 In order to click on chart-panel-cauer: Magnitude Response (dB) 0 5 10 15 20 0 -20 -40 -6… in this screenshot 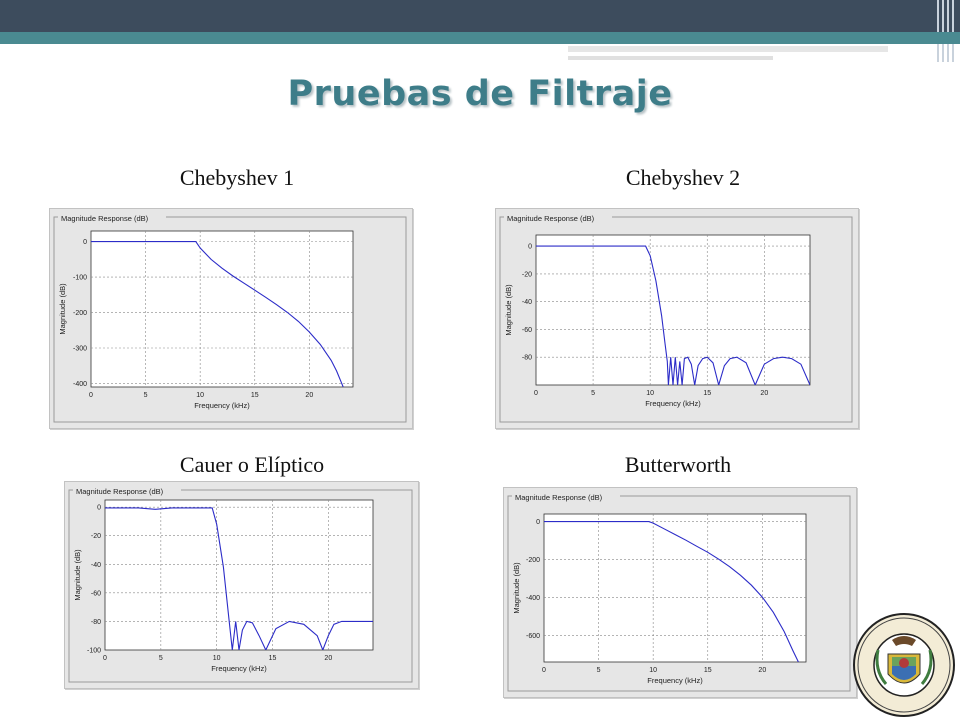, I will do `click(241, 585)`.